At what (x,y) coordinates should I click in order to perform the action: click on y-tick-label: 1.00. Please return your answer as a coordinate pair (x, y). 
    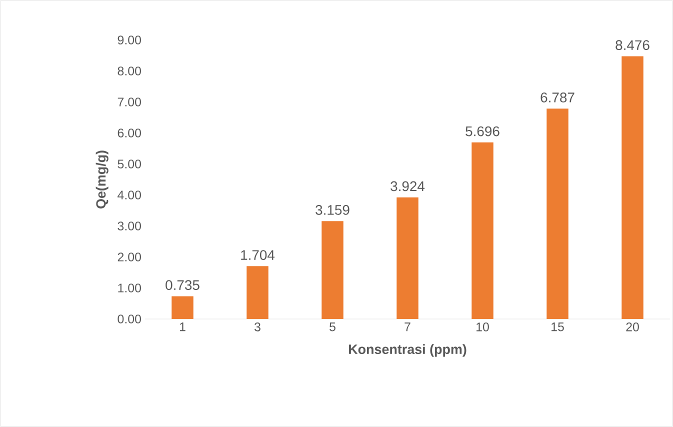
    Looking at the image, I should click on (129, 288).